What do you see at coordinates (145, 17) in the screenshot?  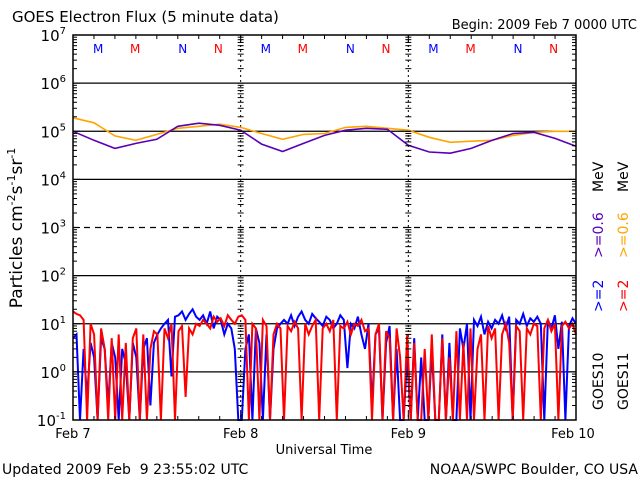 I see `chart-title: GOES Electron Flux (5 minute data)` at bounding box center [145, 17].